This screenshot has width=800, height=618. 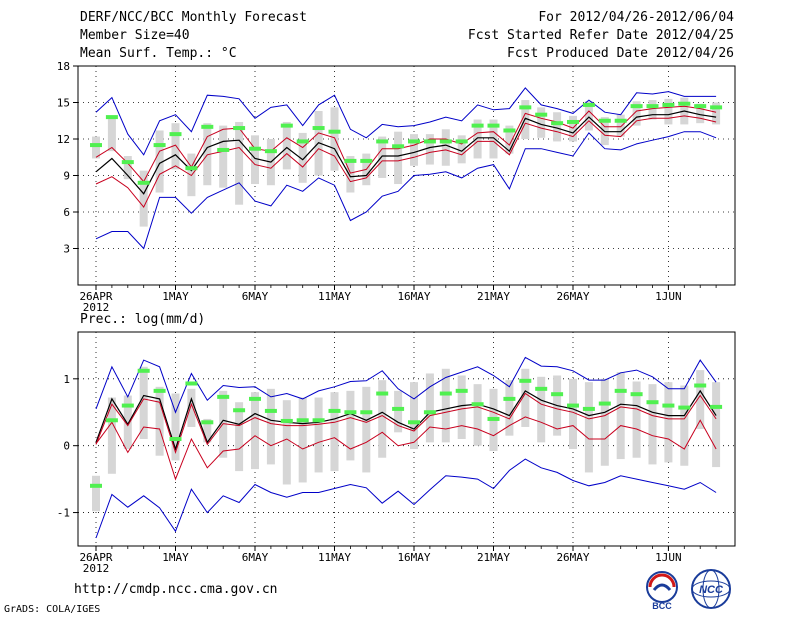 I want to click on y-tick-label: 12, so click(x=63, y=139).